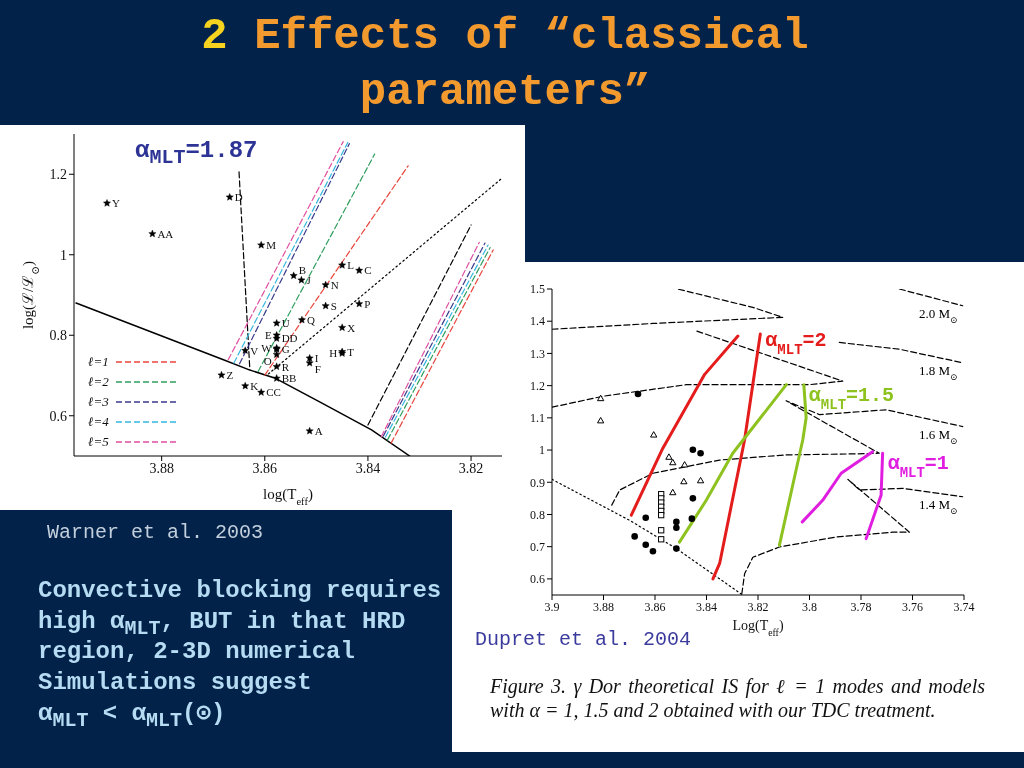 This screenshot has width=1024, height=768. What do you see at coordinates (938, 436) in the screenshot?
I see `series-label: 1.6 M$_{⊙}$` at bounding box center [938, 436].